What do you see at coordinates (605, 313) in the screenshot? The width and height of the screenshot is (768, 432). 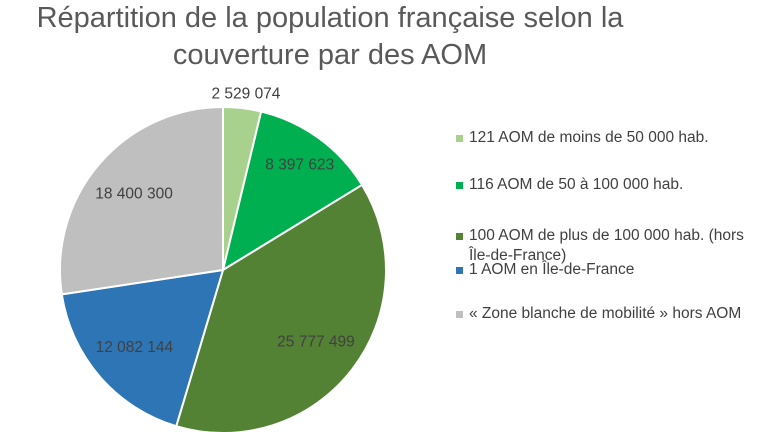 I see `legend-label: « Zone blanche de mobilité » hors AOM` at bounding box center [605, 313].